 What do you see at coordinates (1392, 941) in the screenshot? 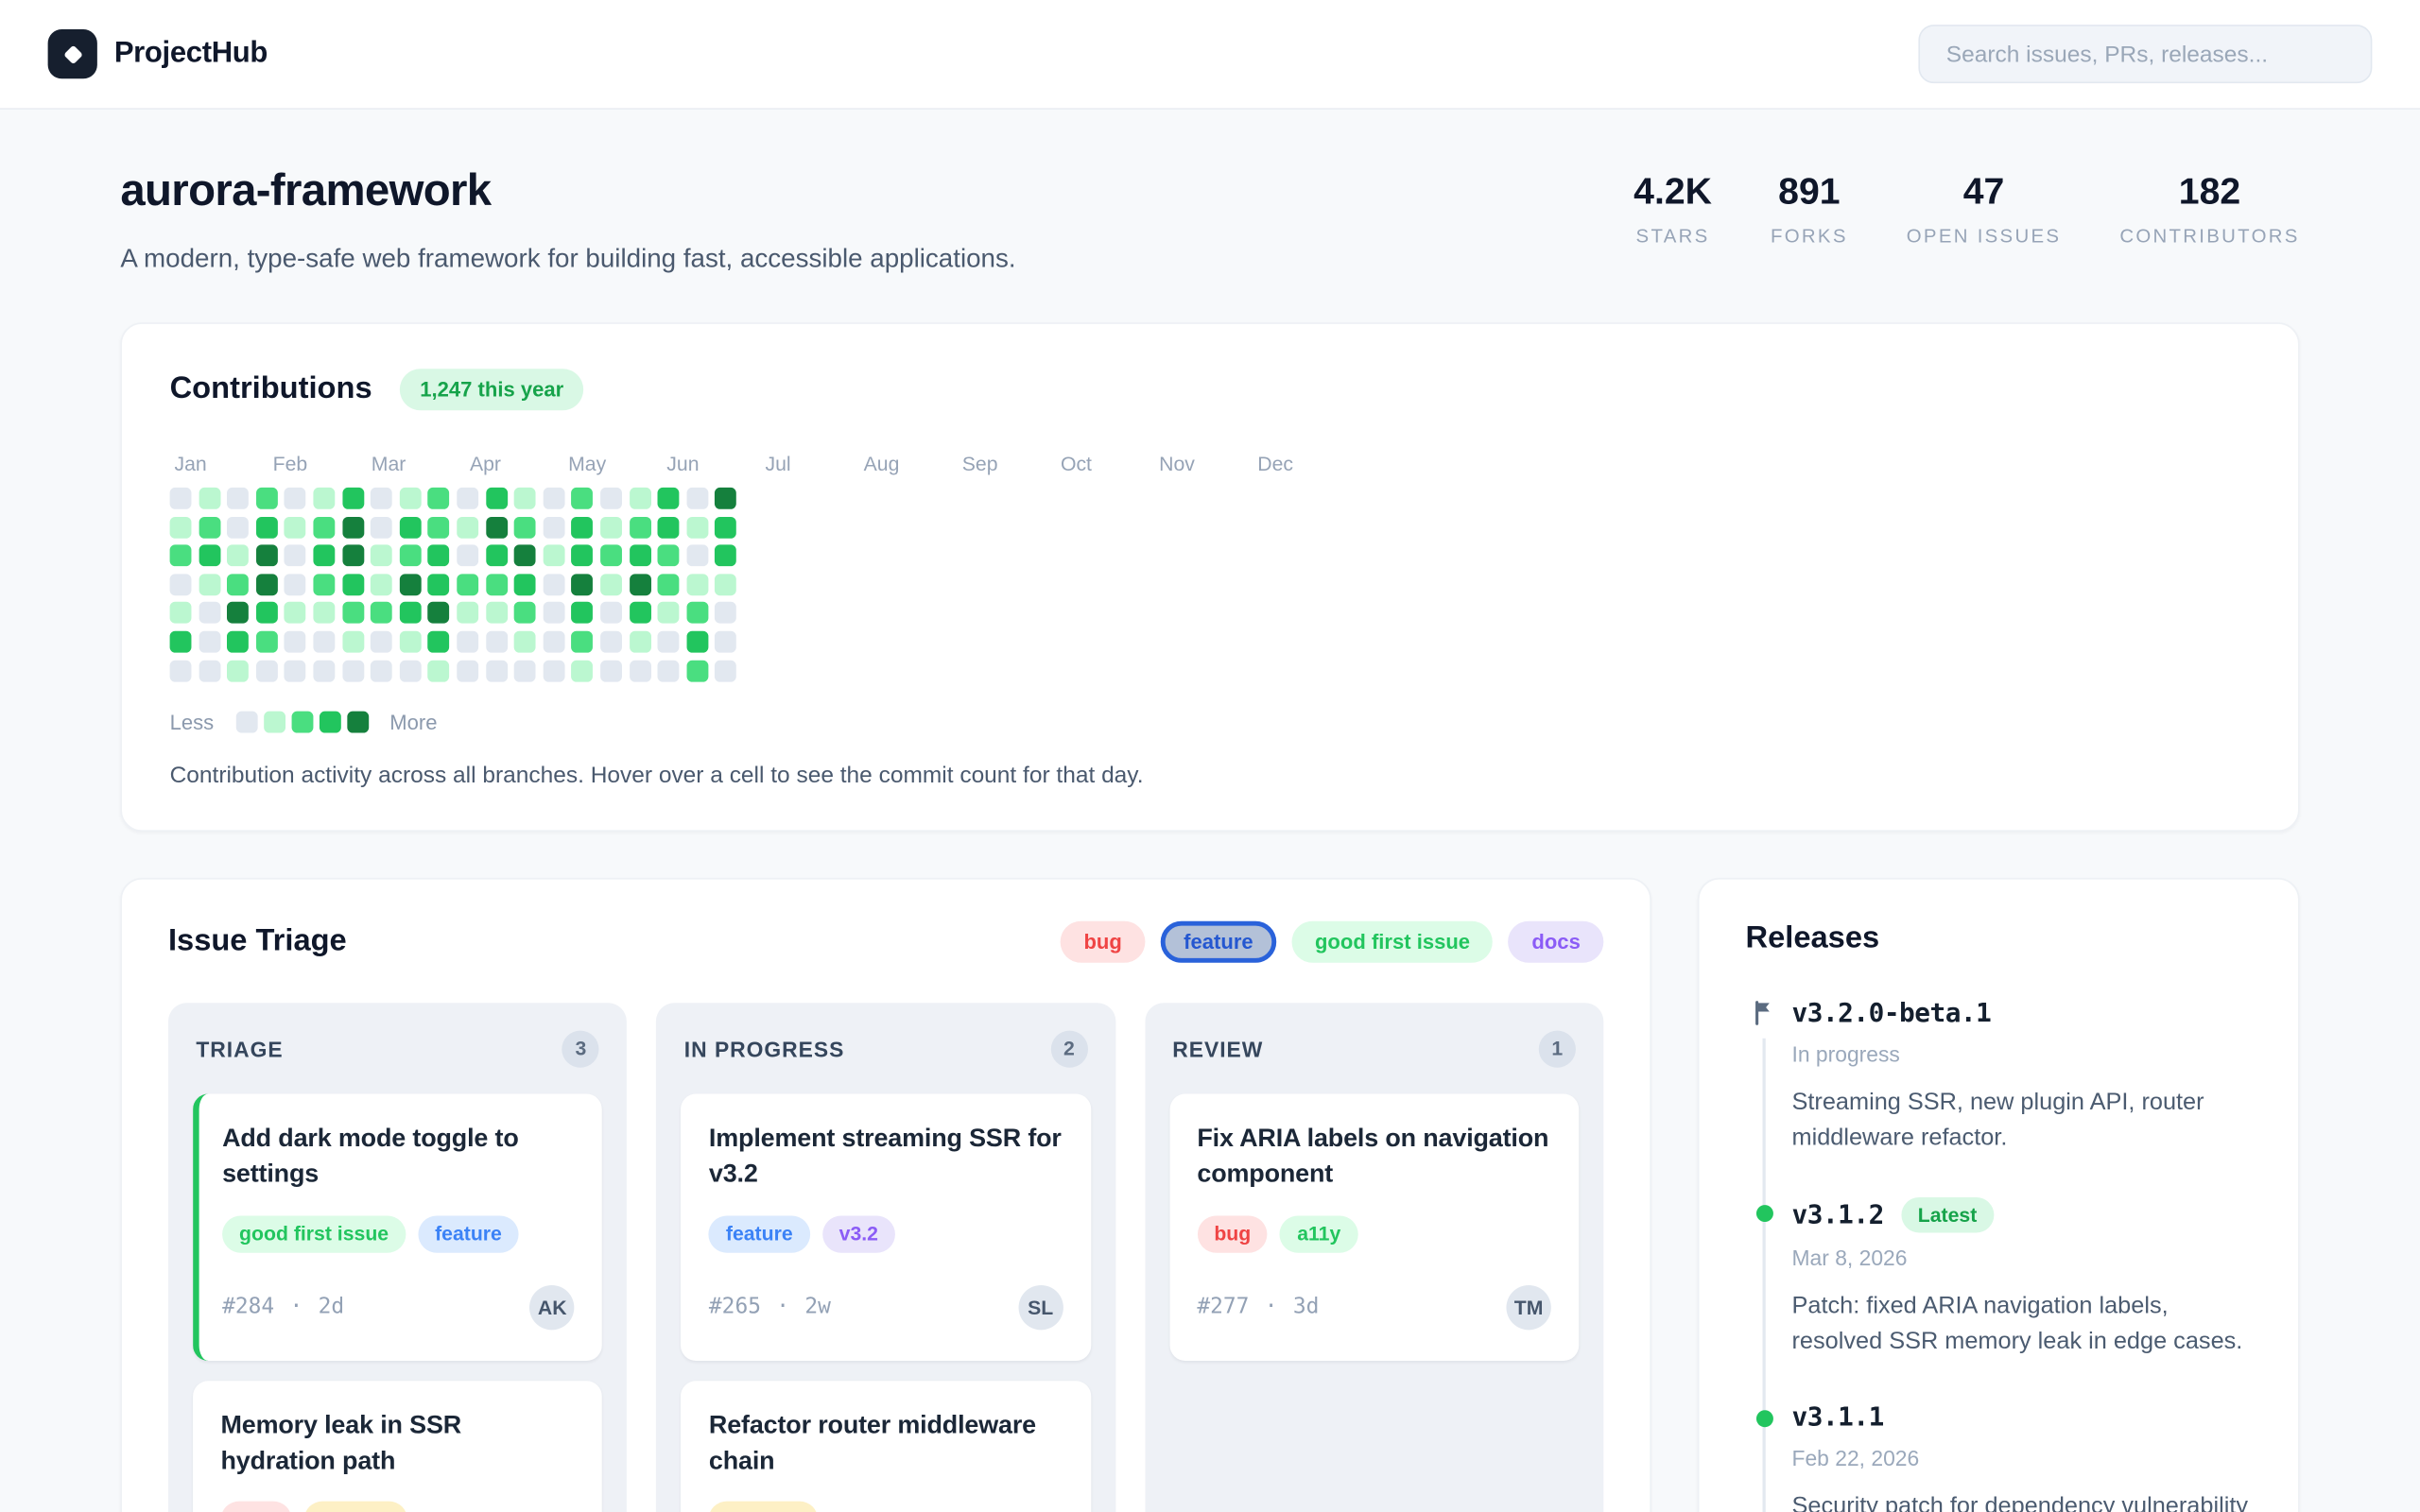
I see `filter-chip-good-first-issue: good first issue` at bounding box center [1392, 941].